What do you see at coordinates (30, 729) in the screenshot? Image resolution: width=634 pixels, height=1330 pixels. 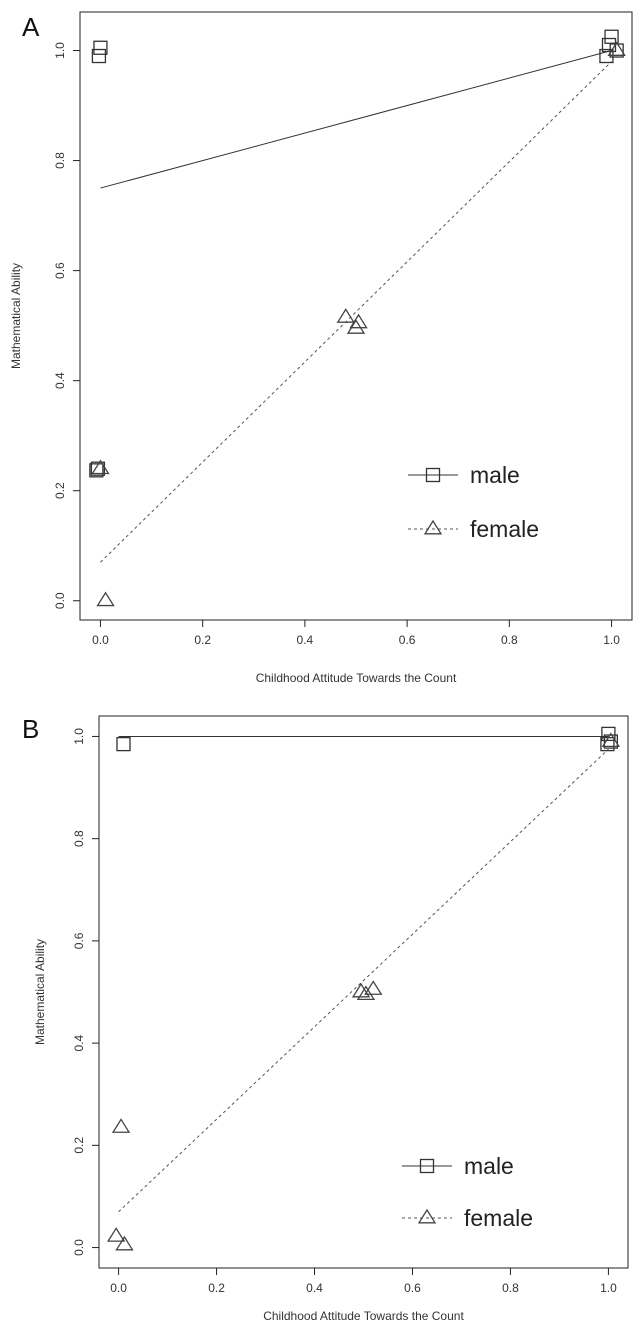 I see `panel-label-b: B` at bounding box center [30, 729].